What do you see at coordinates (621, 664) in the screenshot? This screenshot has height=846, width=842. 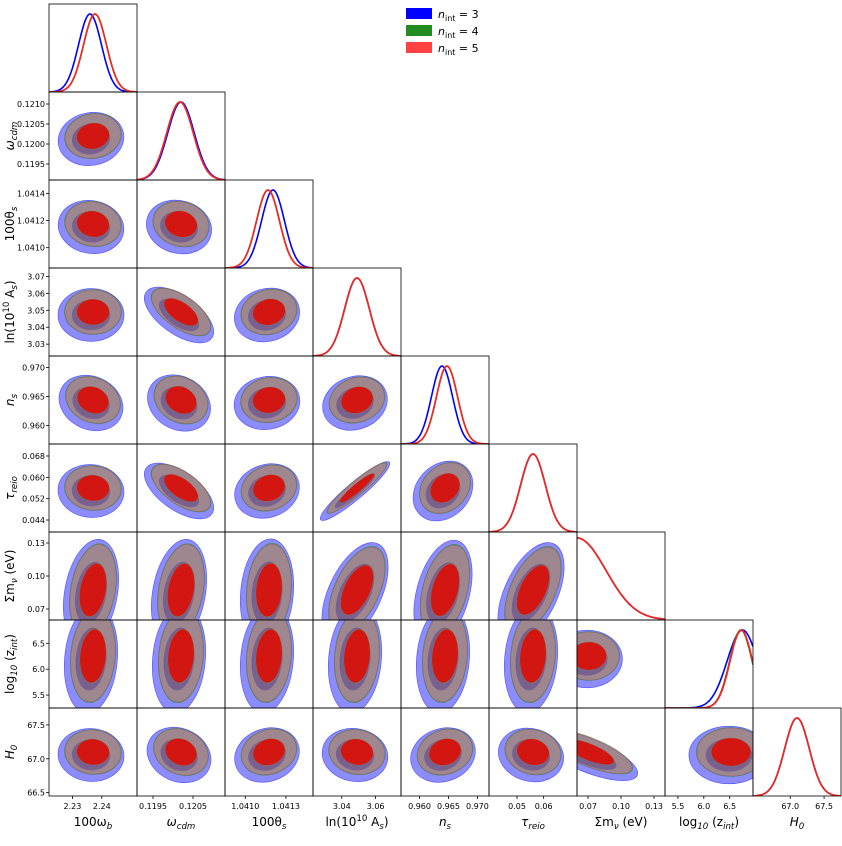 I see `panel-zint-vs-mnu` at bounding box center [621, 664].